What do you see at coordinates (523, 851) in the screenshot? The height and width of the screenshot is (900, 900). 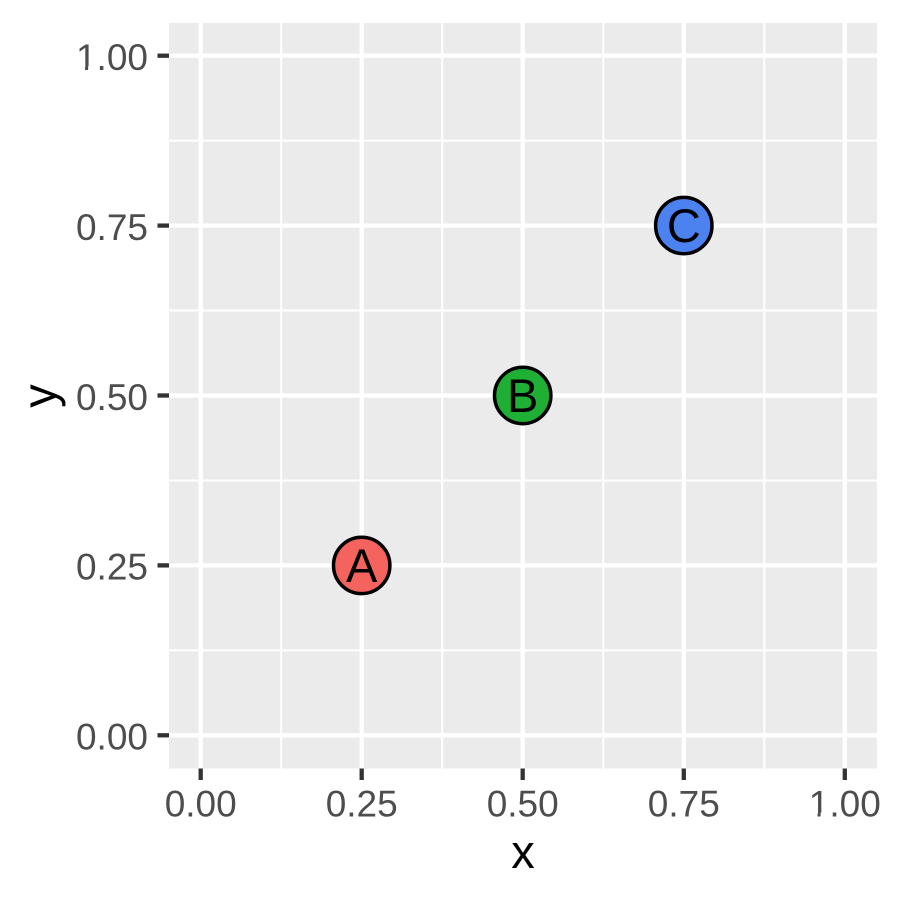 I see `svg-text: x` at bounding box center [523, 851].